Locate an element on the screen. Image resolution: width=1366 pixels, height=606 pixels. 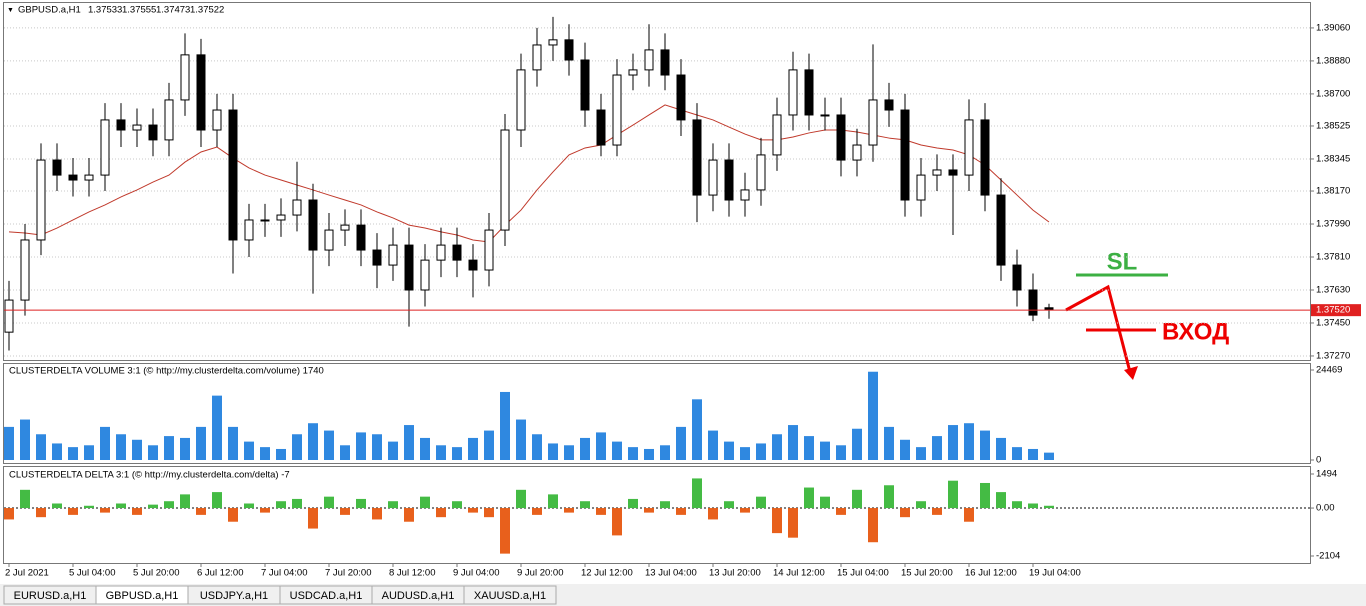
symbol-tab: USDJPY.a,H1 is located at coordinates (234, 595).